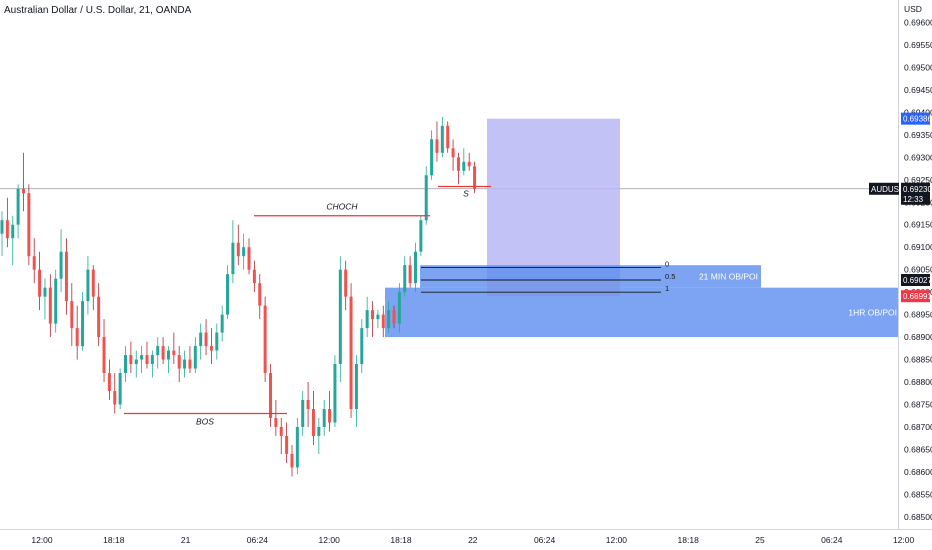 The width and height of the screenshot is (932, 550). Describe the element at coordinates (205, 421) in the screenshot. I see `bos-label: BOS` at that location.